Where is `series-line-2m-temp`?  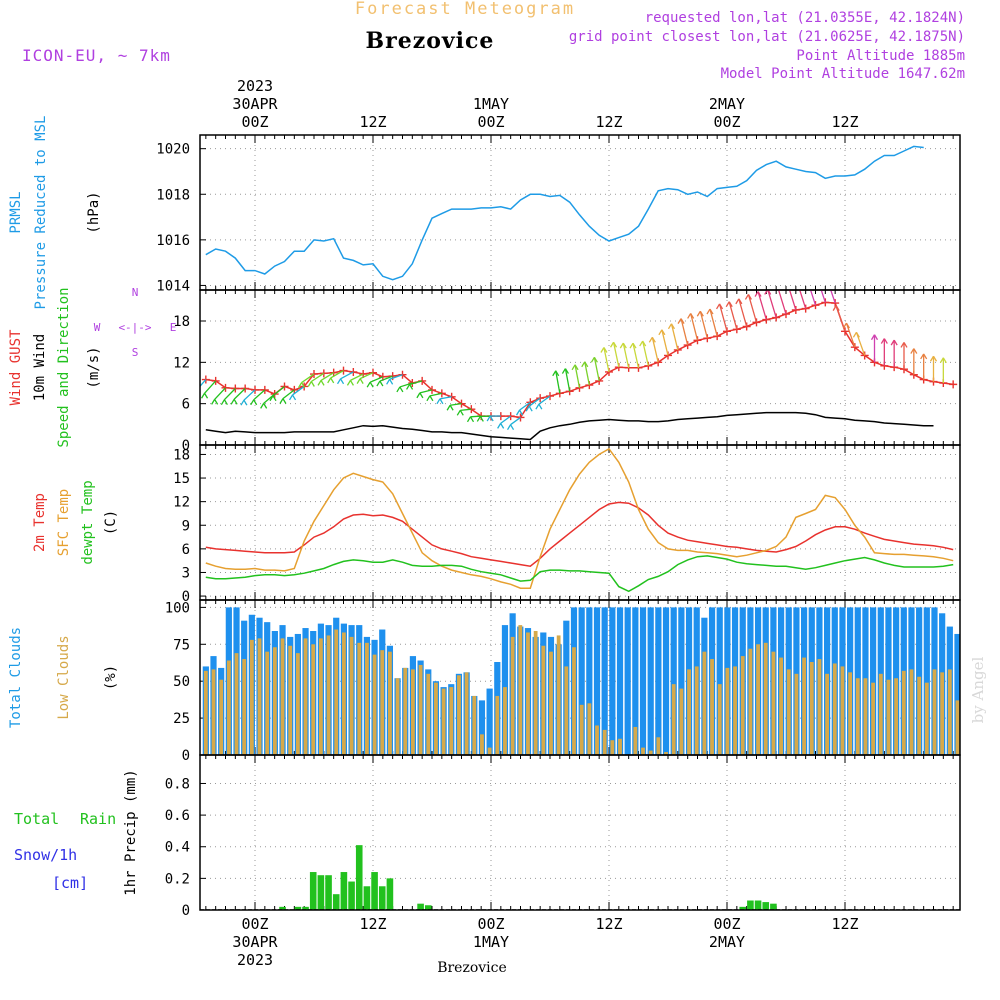
series-line-2m-temp is located at coordinates (579, 534).